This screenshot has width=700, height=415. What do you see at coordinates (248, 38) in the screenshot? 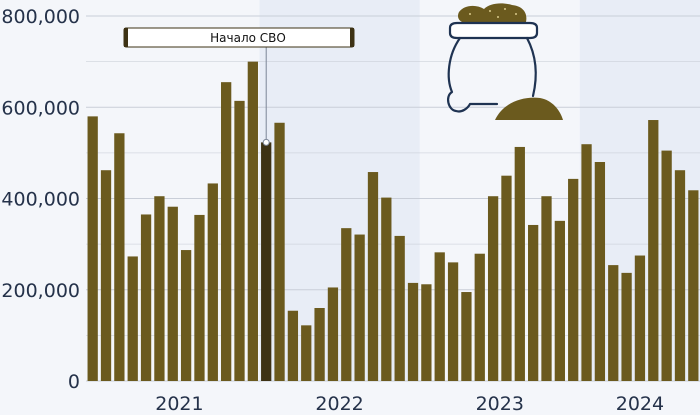
I see `annotation-text: Начало СВО` at bounding box center [248, 38].